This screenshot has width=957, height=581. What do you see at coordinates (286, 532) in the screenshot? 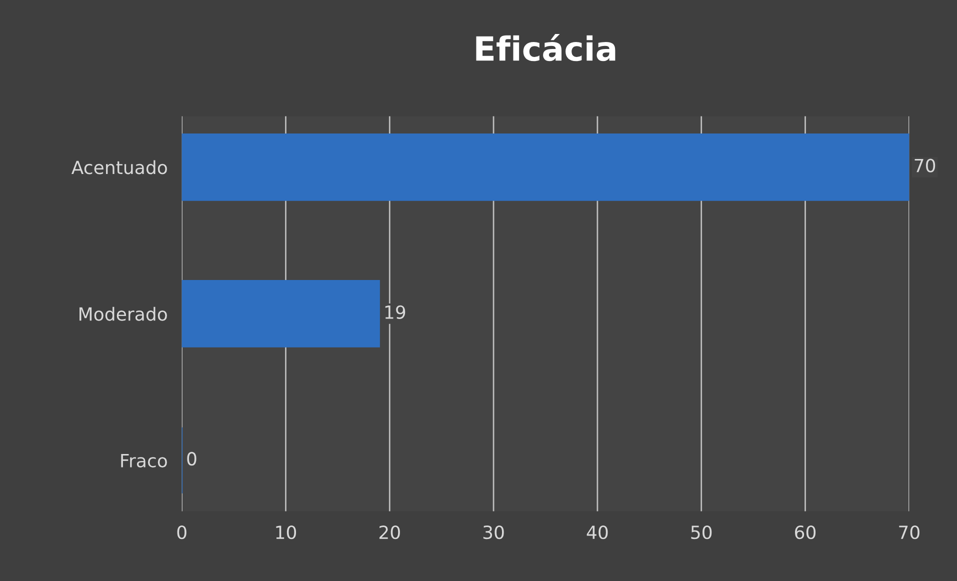
I see `x-tick-label: 10` at bounding box center [286, 532].